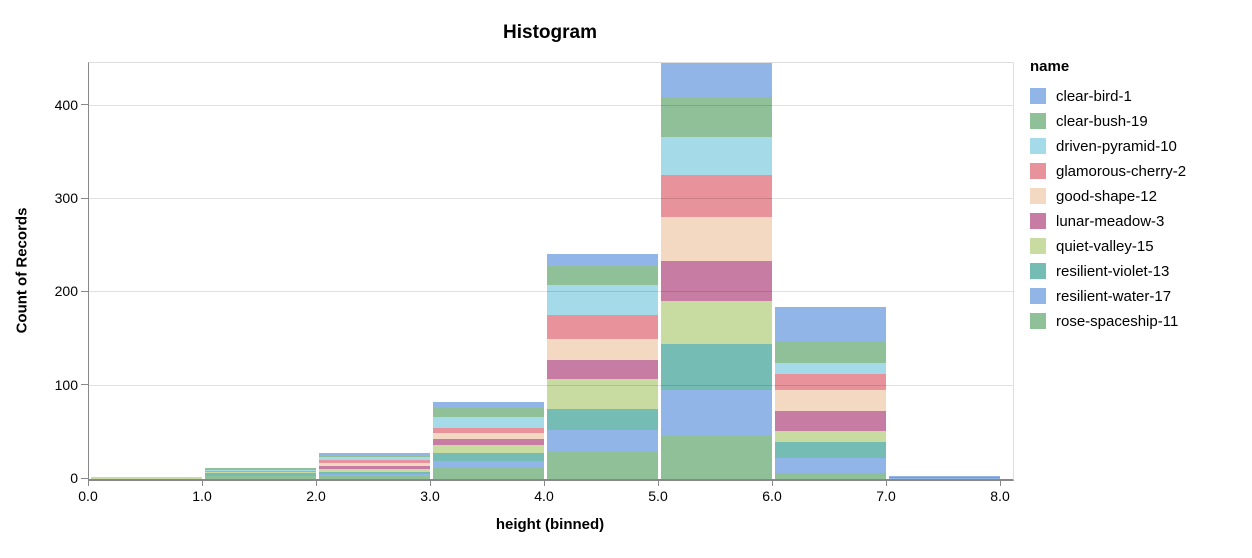 Image resolution: width=1252 pixels, height=558 pixels. What do you see at coordinates (488, 413) in the screenshot?
I see `bar-segment-clear-bush-19-bin3` at bounding box center [488, 413].